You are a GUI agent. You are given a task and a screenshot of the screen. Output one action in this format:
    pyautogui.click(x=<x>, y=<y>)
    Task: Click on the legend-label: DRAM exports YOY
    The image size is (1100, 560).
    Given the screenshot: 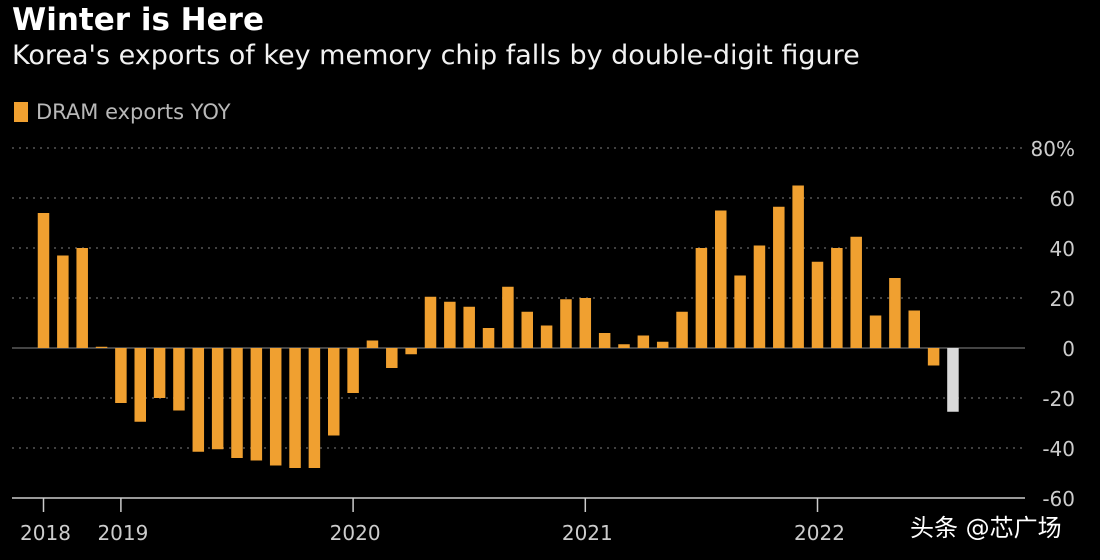 What is the action you would take?
    pyautogui.click(x=133, y=112)
    